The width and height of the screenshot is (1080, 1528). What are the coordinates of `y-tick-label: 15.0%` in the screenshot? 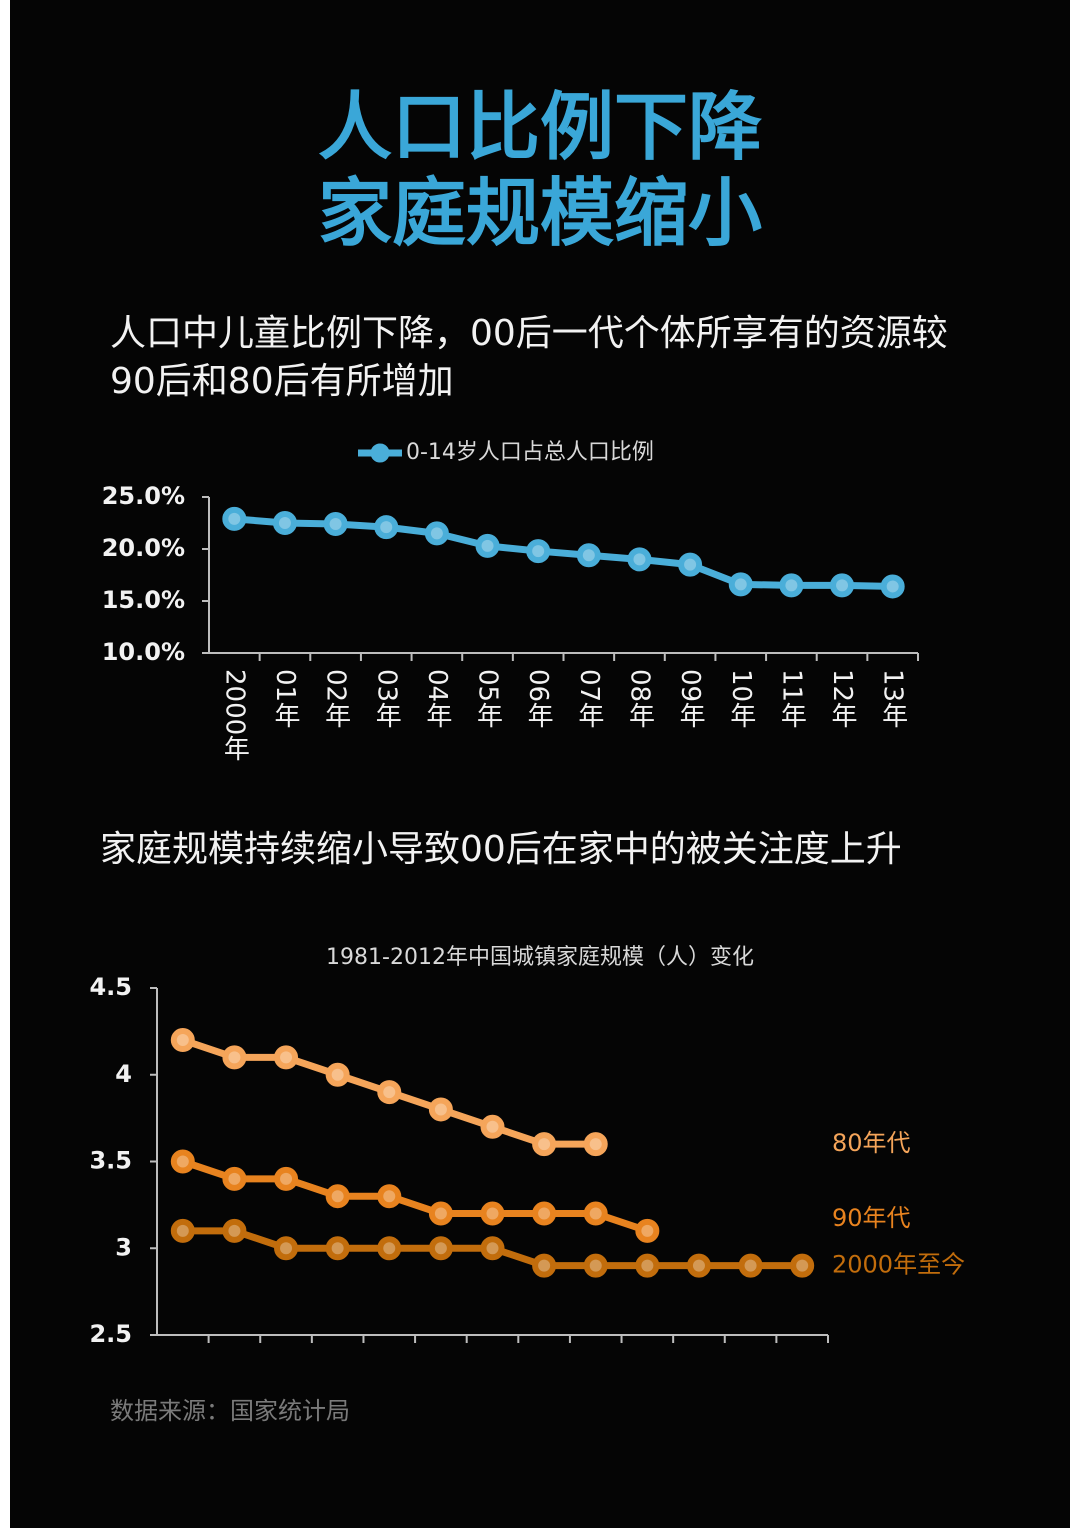 It's located at (143, 600).